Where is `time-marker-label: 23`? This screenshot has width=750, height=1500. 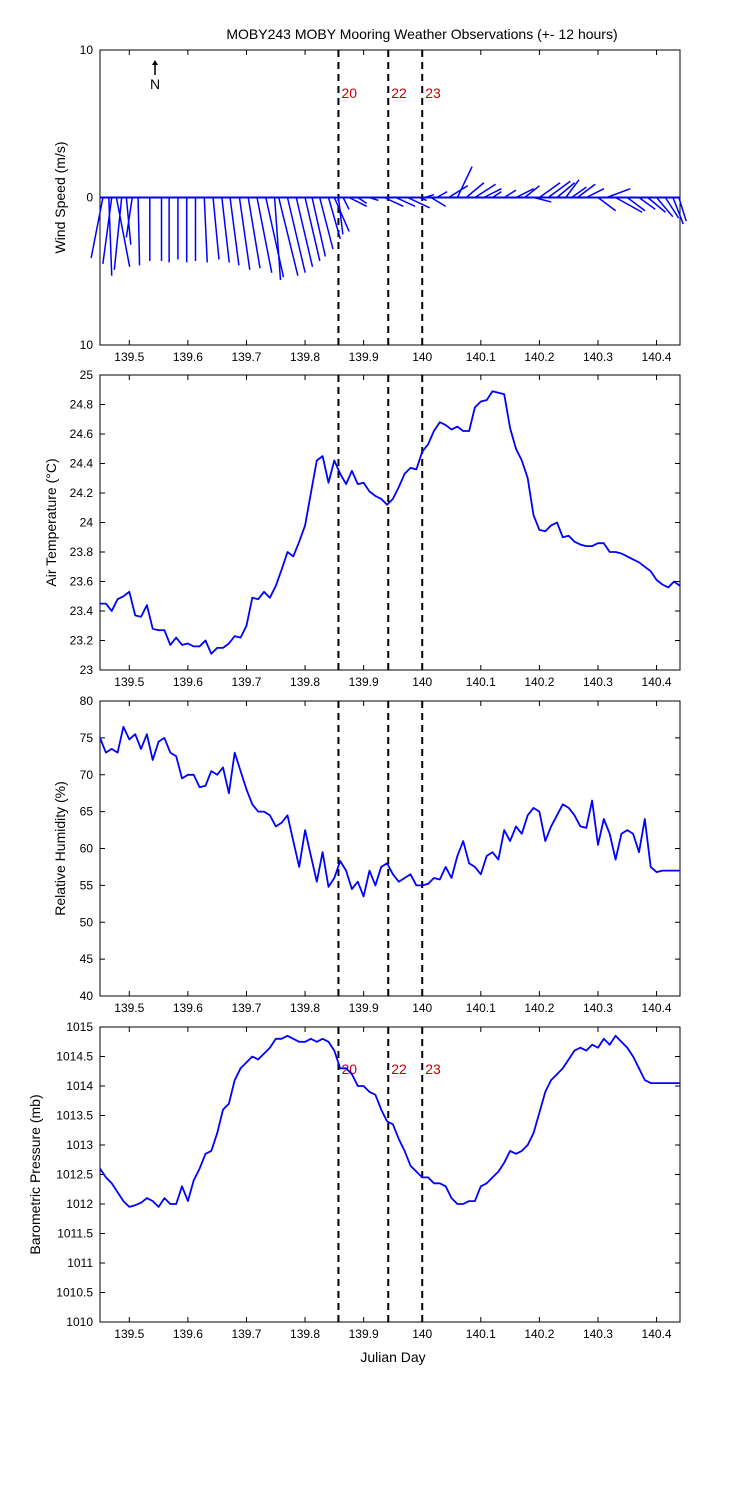 time-marker-label: 23 is located at coordinates (433, 1069).